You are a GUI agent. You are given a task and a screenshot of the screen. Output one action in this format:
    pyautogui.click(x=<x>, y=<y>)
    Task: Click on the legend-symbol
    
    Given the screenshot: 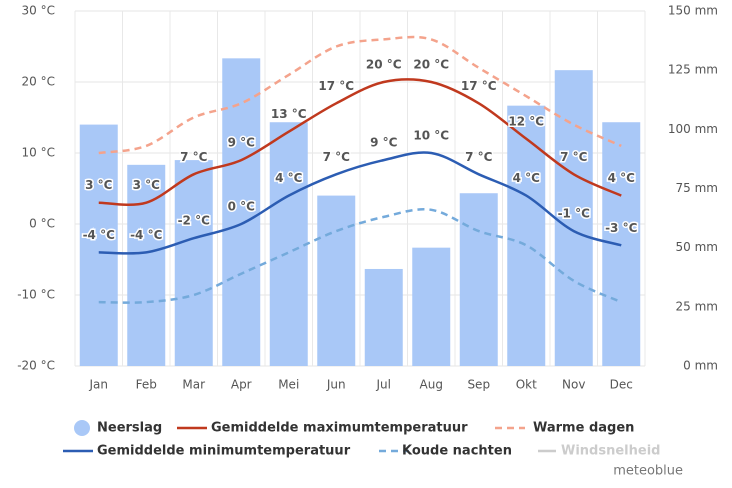 What is the action you would take?
    pyautogui.click(x=82, y=428)
    